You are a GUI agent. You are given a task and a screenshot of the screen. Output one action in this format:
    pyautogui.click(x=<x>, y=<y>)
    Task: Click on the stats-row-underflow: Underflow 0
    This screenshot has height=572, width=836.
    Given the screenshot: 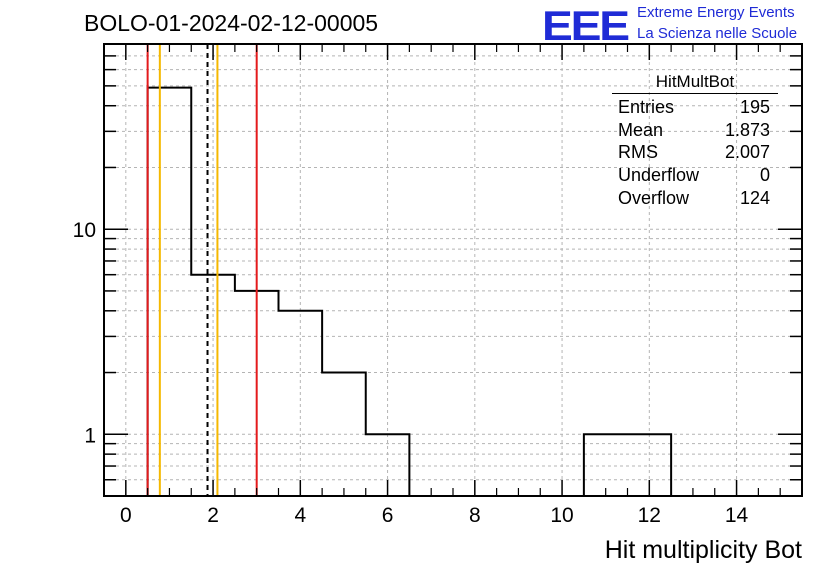 What is the action you would take?
    pyautogui.click(x=695, y=175)
    